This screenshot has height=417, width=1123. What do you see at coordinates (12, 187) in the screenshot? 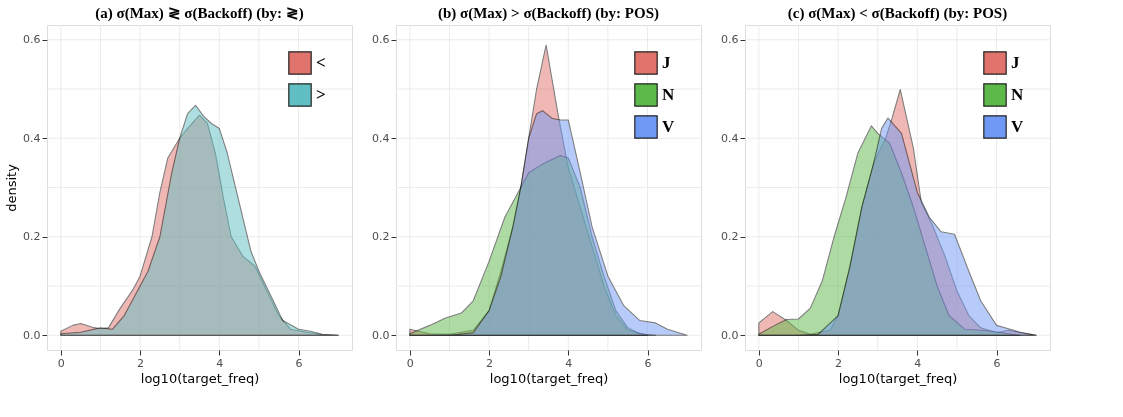
I see `y-axis-title: density` at bounding box center [12, 187].